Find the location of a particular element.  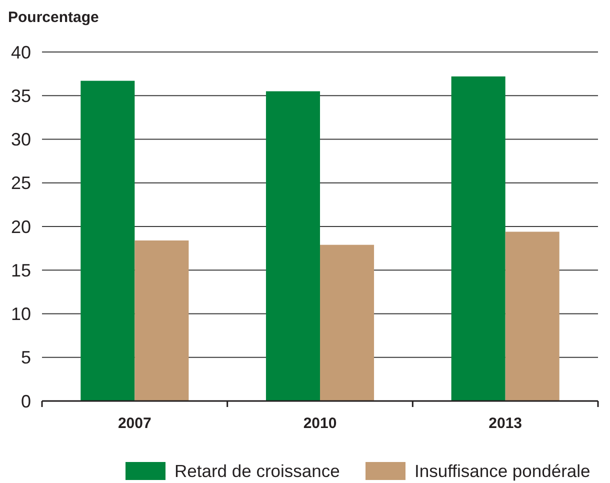

y-axis-title: Pourcentage is located at coordinates (53, 17).